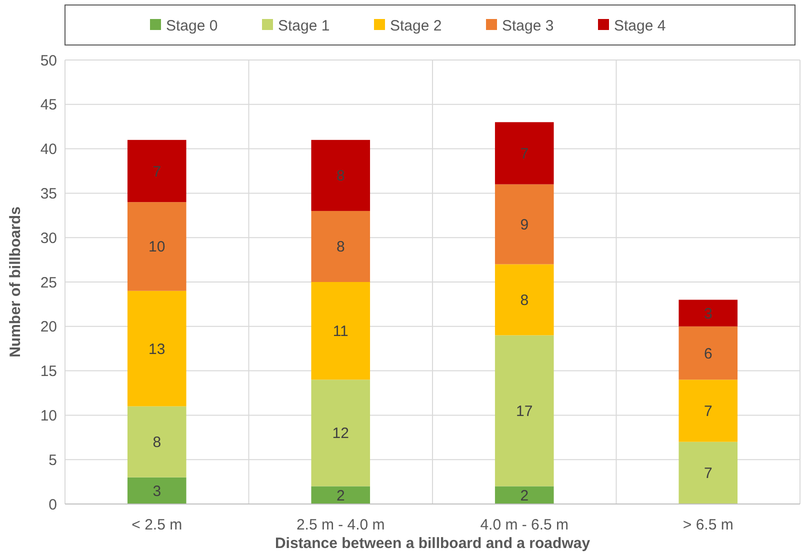  I want to click on data-label: 6, so click(708, 353).